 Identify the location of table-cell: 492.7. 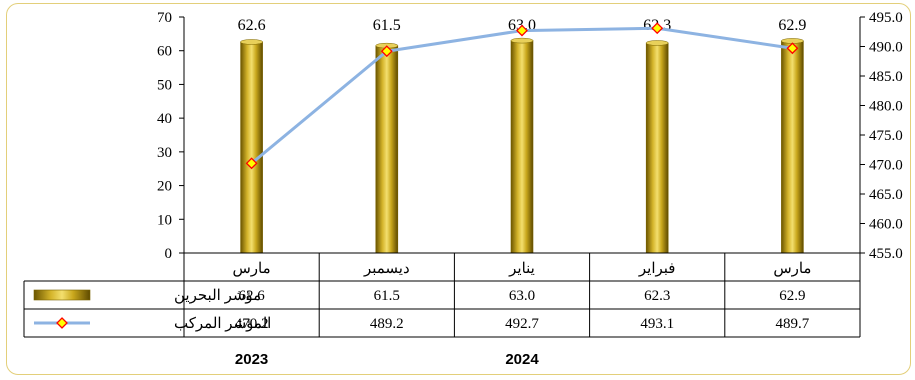
(522, 324).